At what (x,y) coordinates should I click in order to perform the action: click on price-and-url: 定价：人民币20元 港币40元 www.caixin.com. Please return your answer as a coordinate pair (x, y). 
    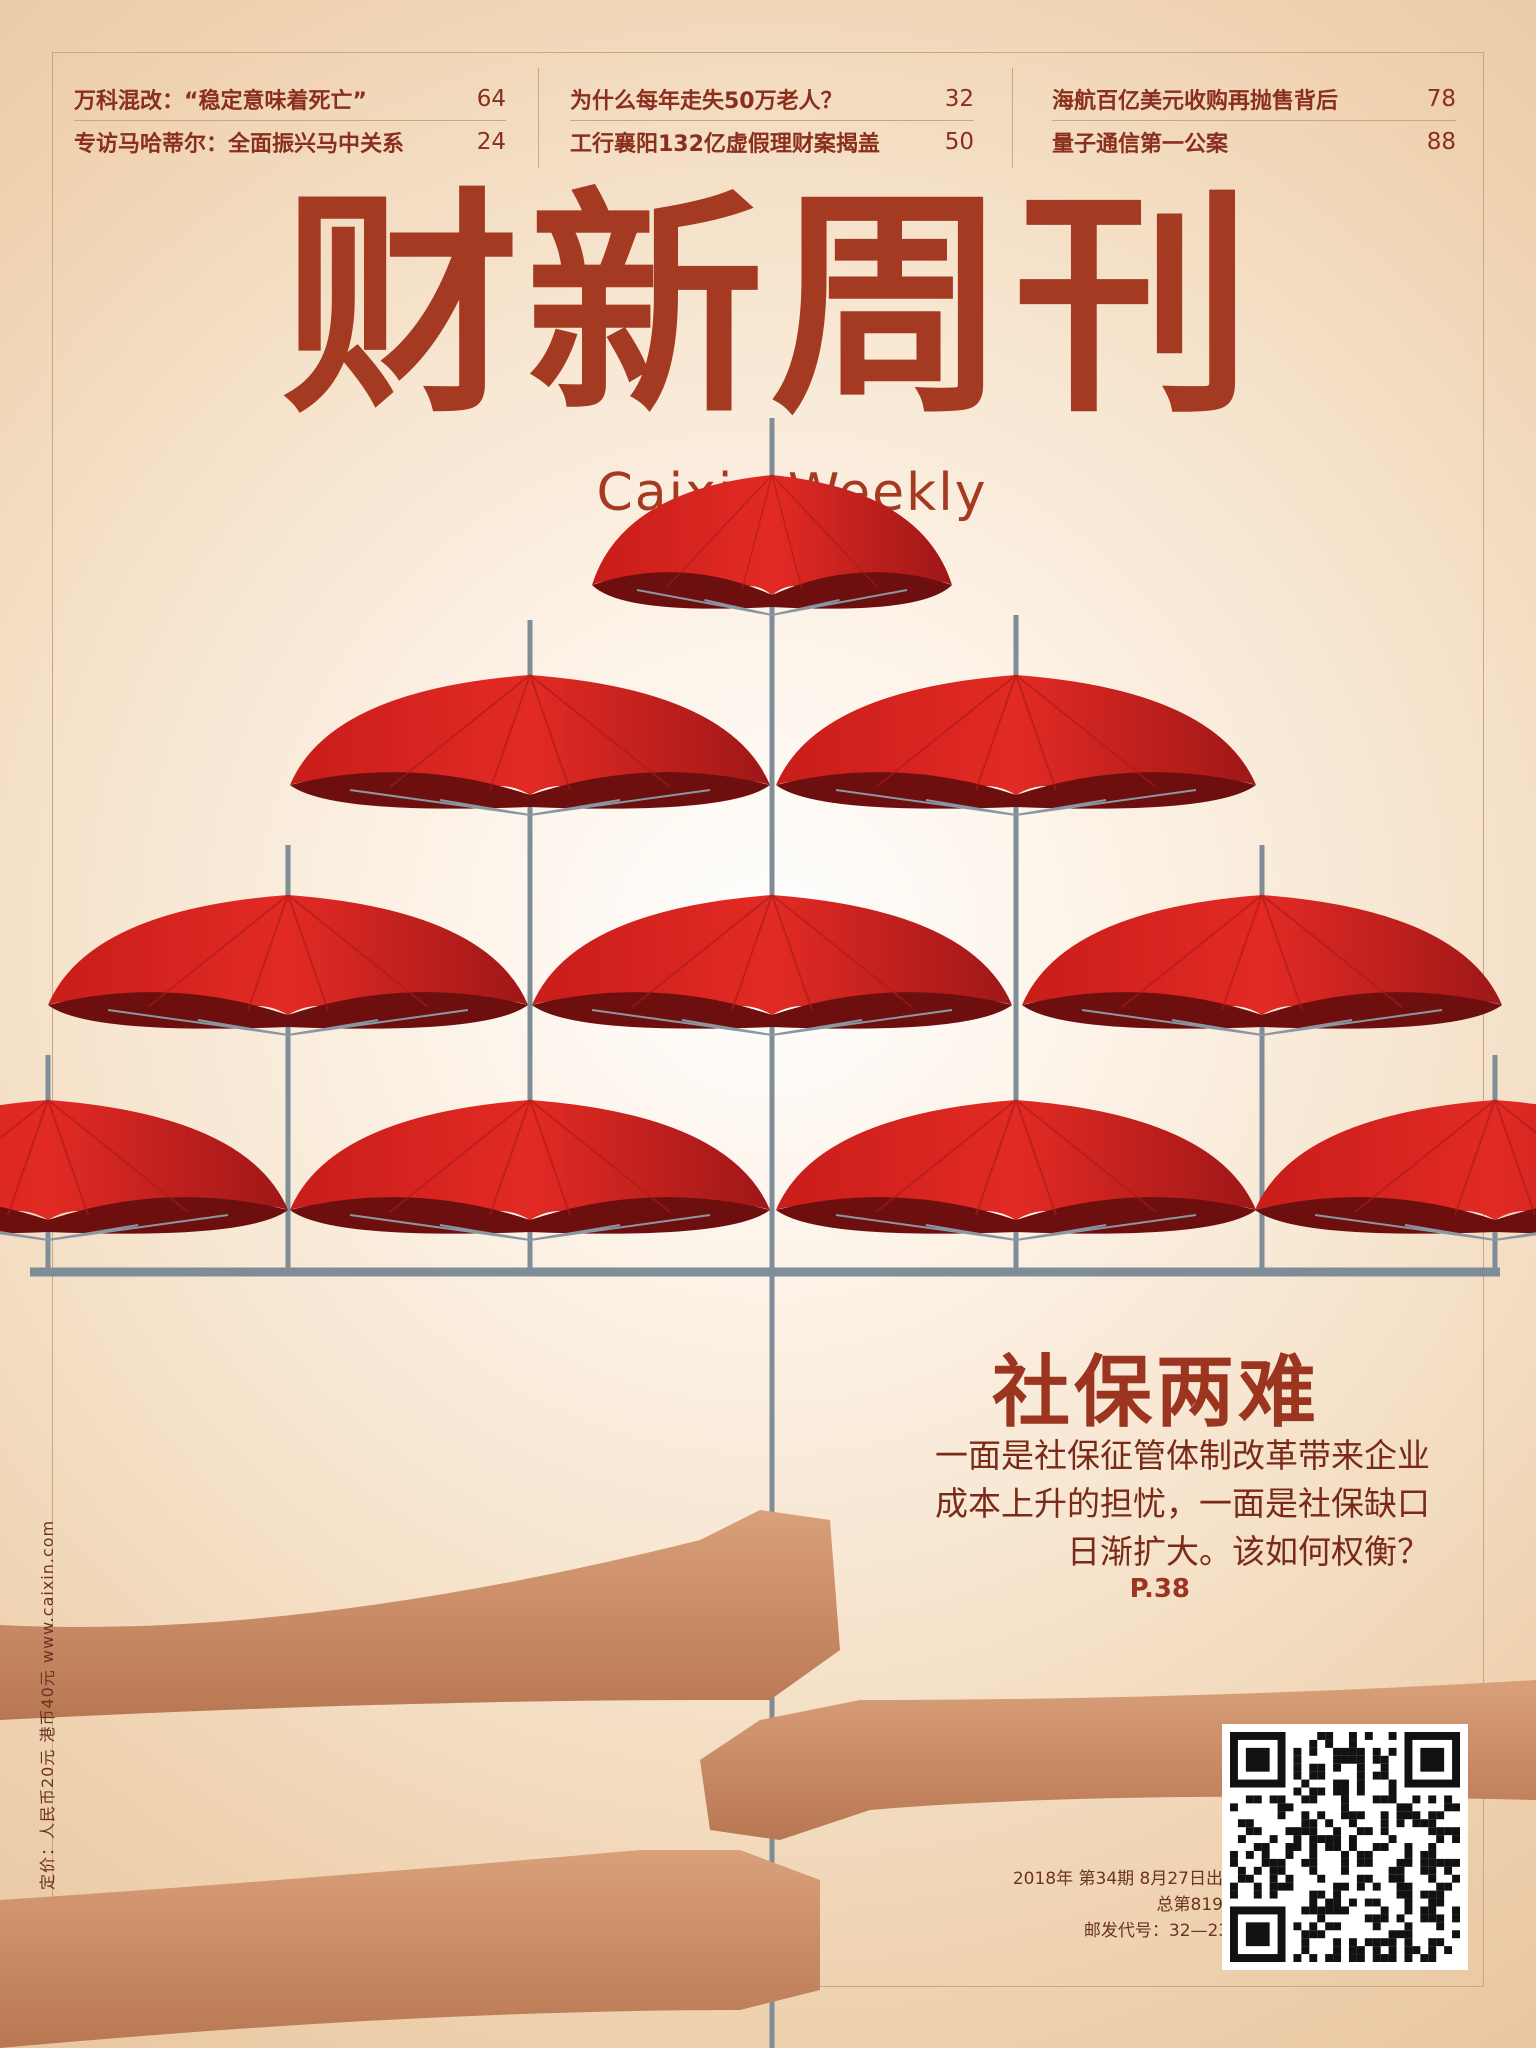
    Looking at the image, I should click on (47, 1704).